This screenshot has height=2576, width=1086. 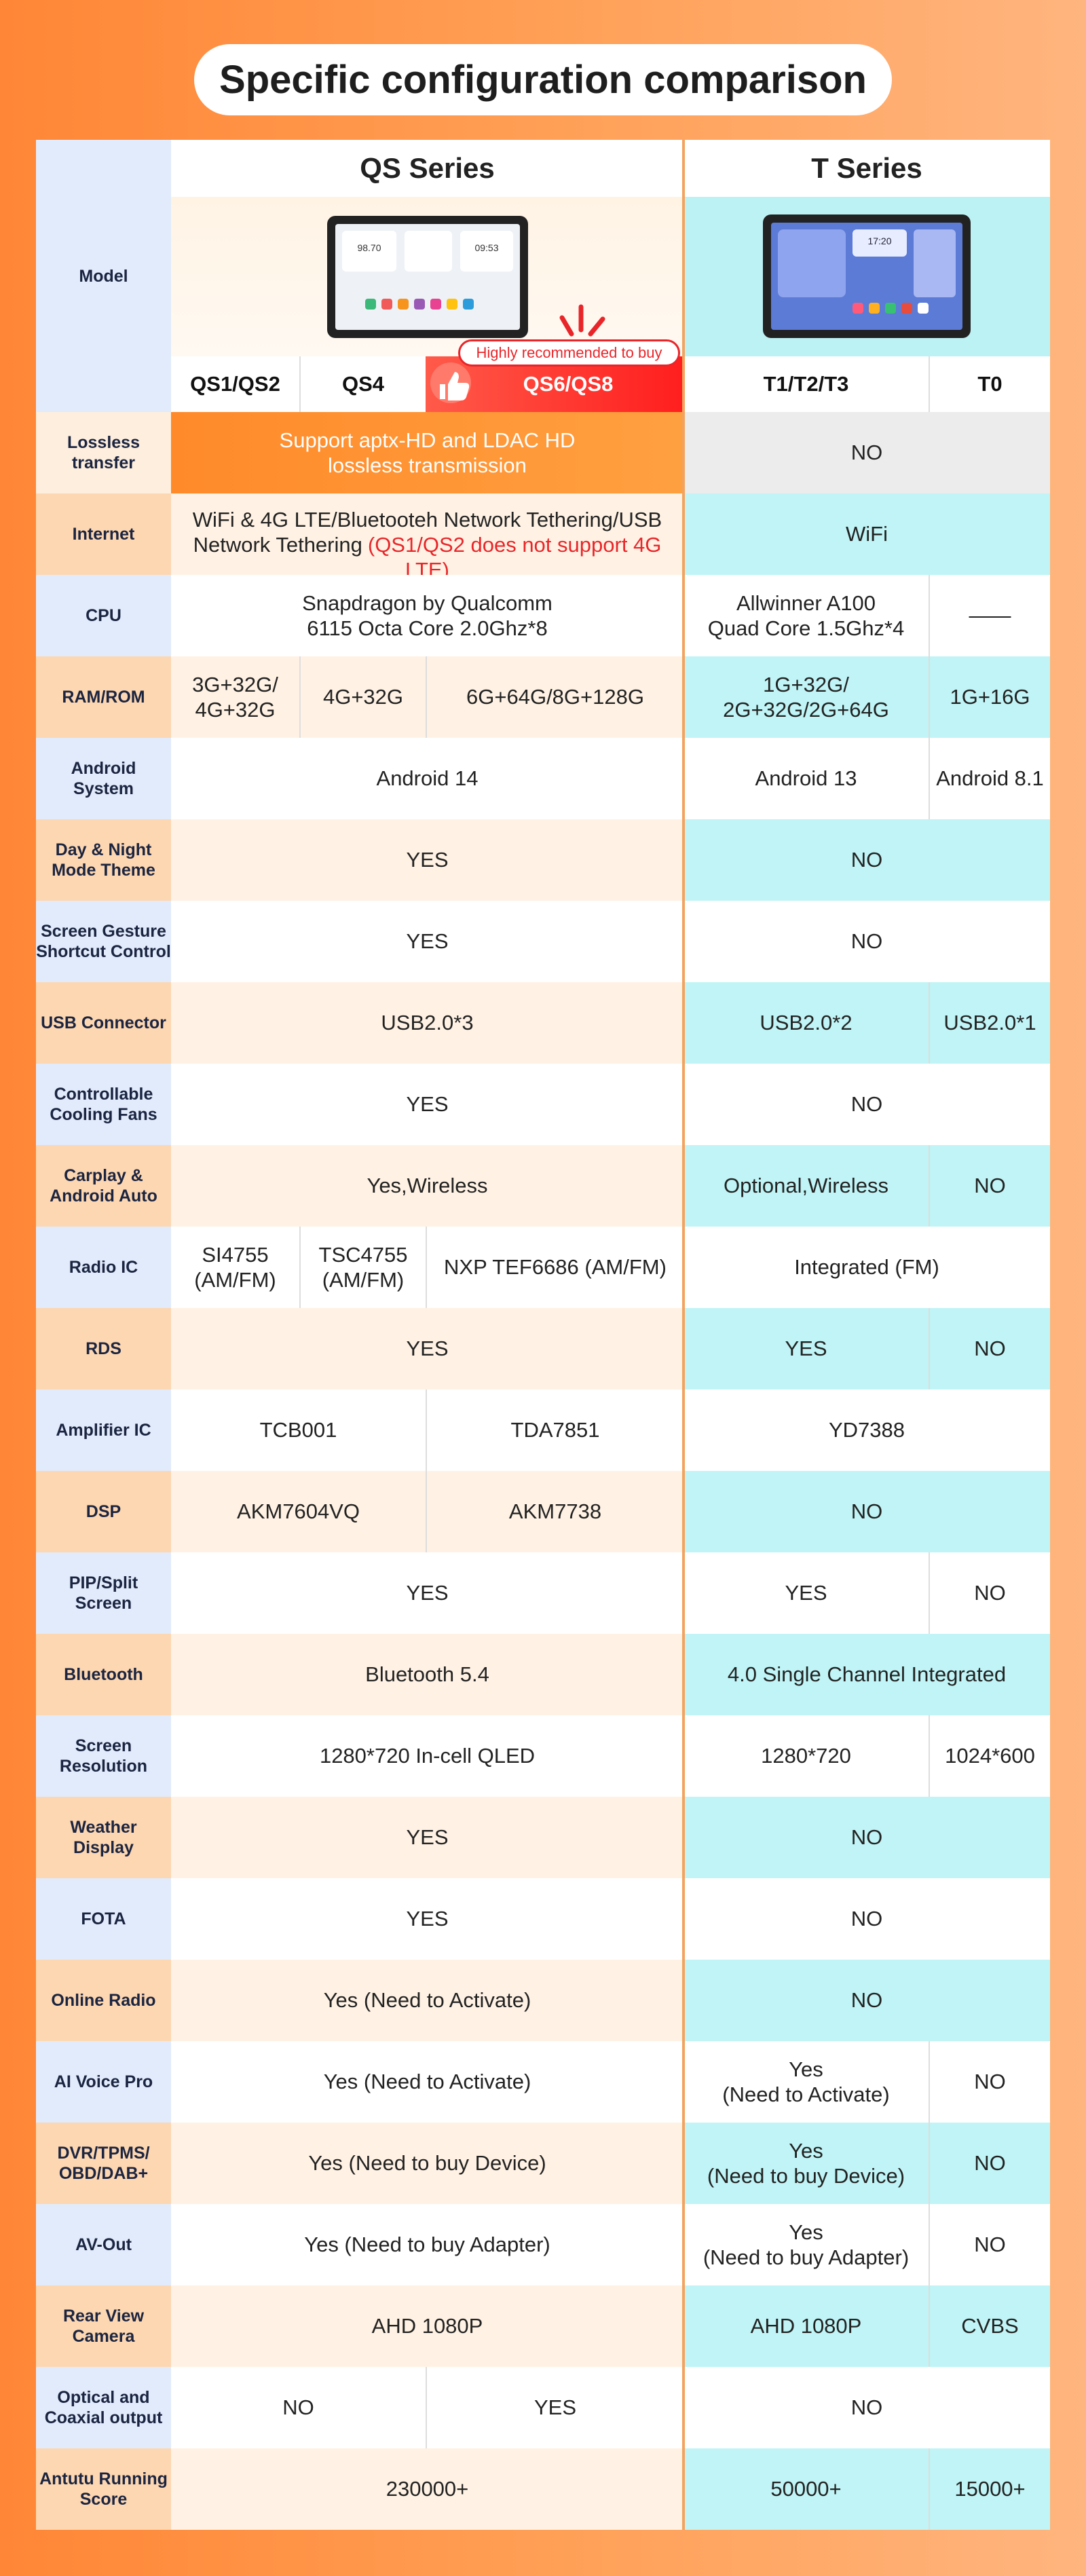 I want to click on row-label: AV-Out, so click(x=103, y=2245).